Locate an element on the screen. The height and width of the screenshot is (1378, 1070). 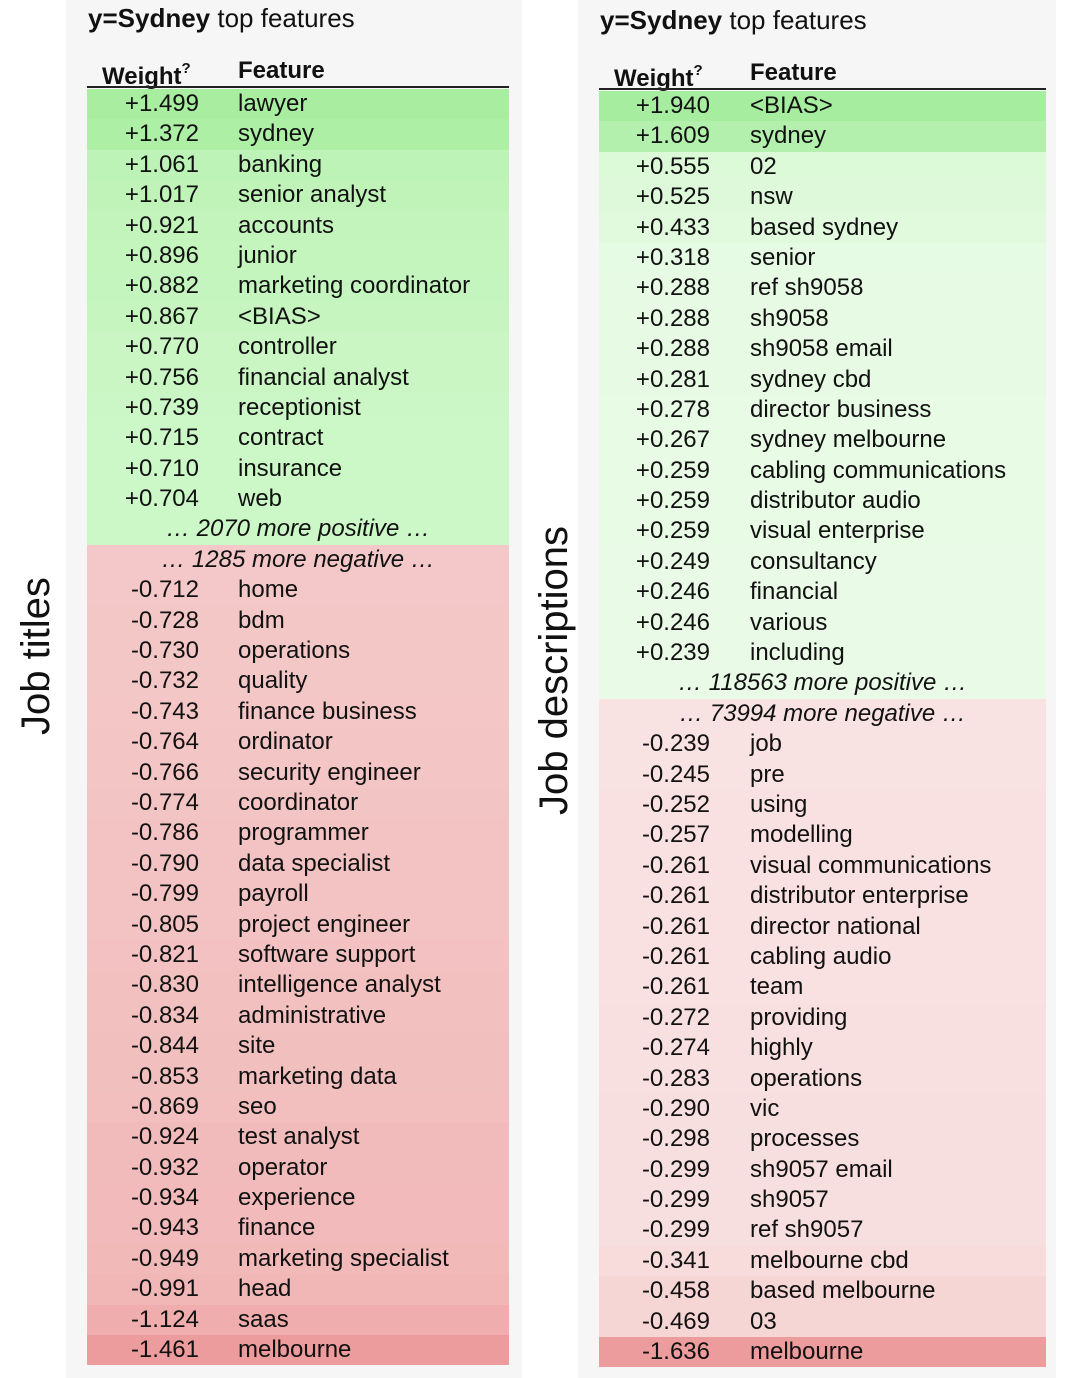
weight-value: +0.770 is located at coordinates (161, 347).